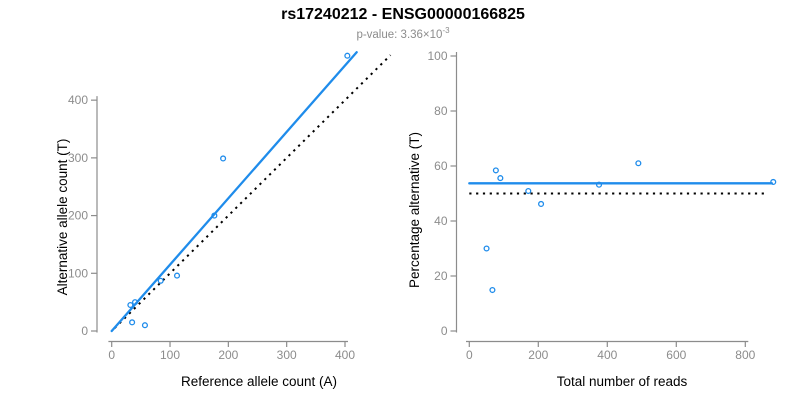 Image resolution: width=800 pixels, height=400 pixels. What do you see at coordinates (287, 355) in the screenshot?
I see `x-tick-label: 300` at bounding box center [287, 355].